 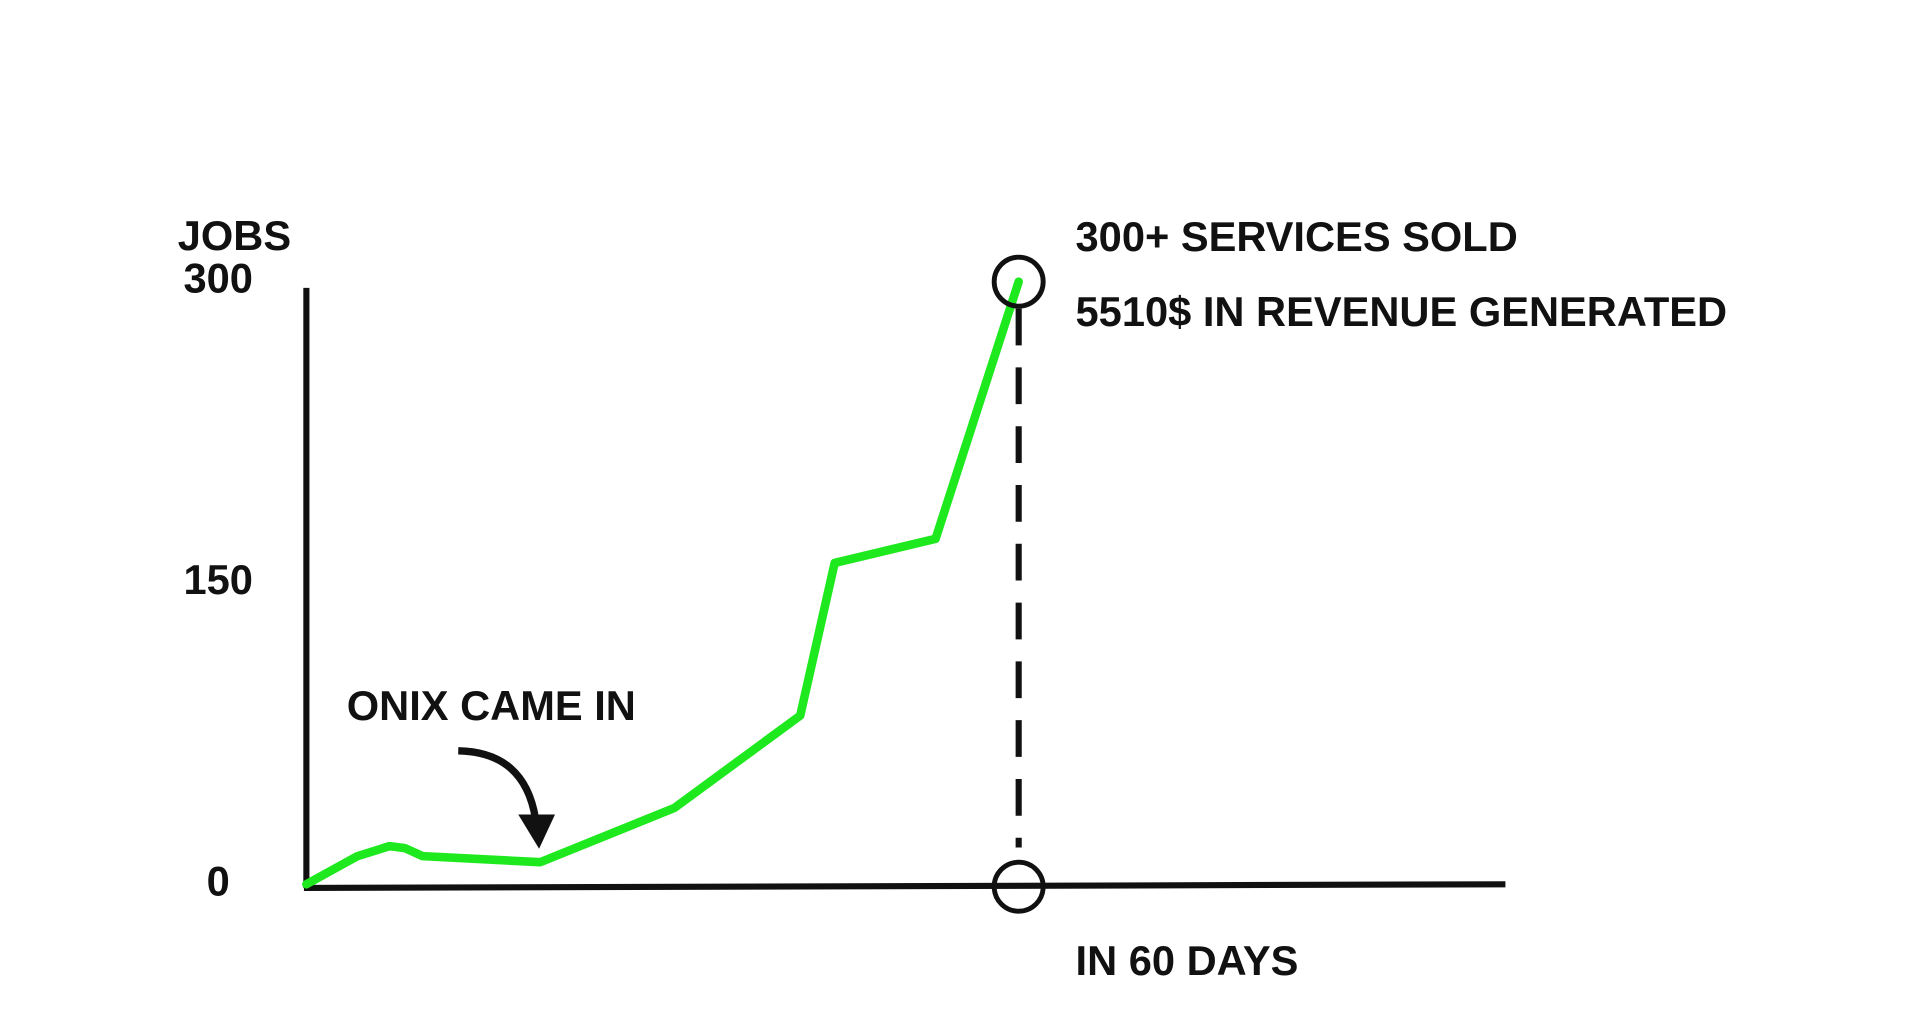 What do you see at coordinates (904, 886) in the screenshot?
I see `x-axis` at bounding box center [904, 886].